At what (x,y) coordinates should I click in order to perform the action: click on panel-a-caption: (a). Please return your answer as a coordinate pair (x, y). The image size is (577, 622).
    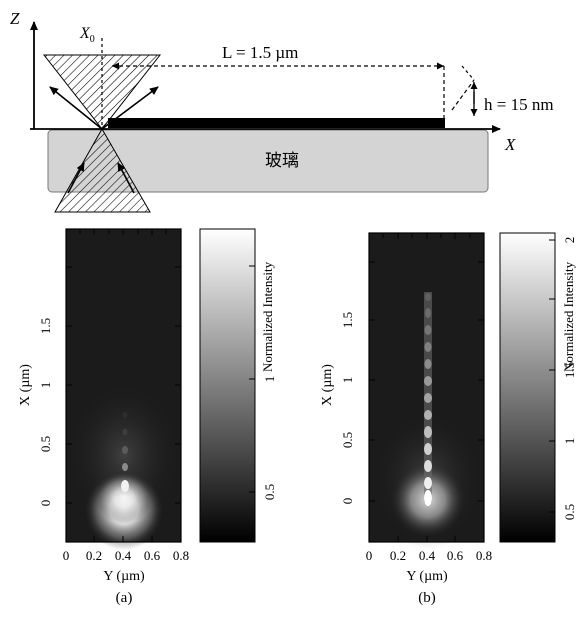
    Looking at the image, I should click on (124, 598).